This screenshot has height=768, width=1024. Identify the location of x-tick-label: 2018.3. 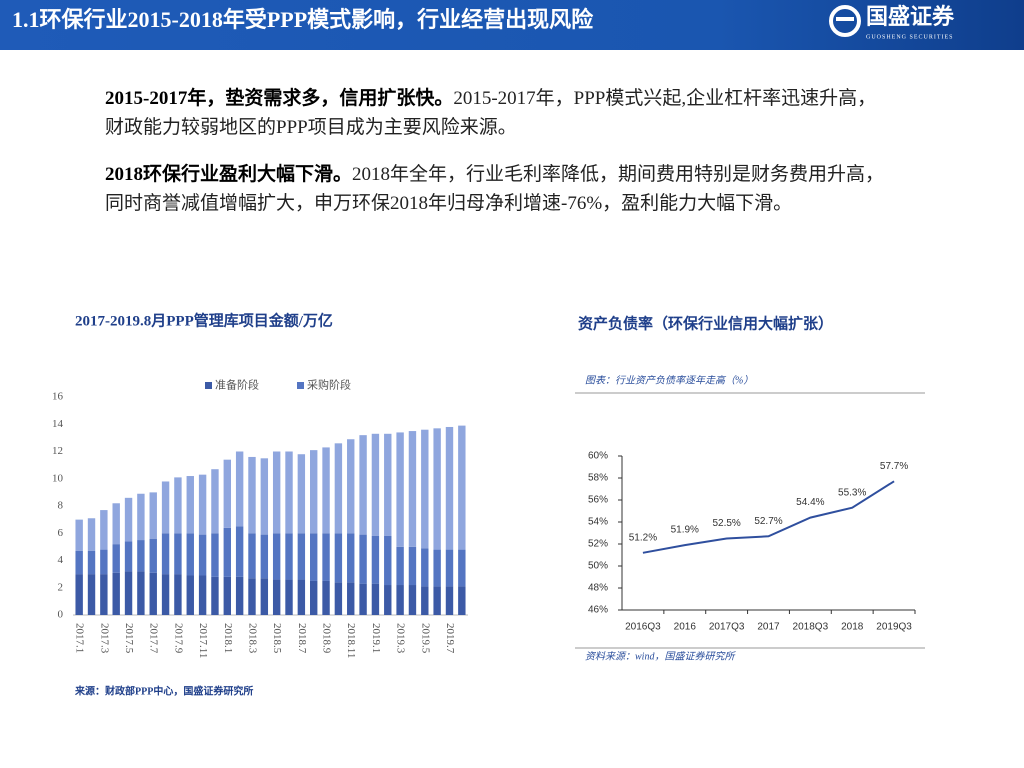
(252, 638).